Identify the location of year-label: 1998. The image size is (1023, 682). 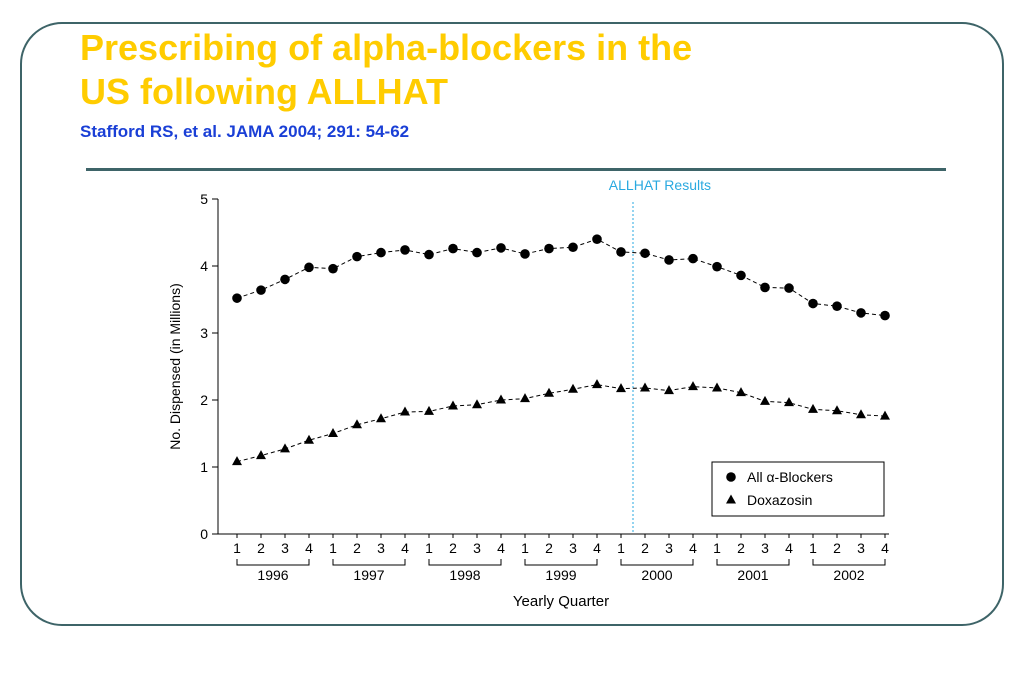
(464, 575).